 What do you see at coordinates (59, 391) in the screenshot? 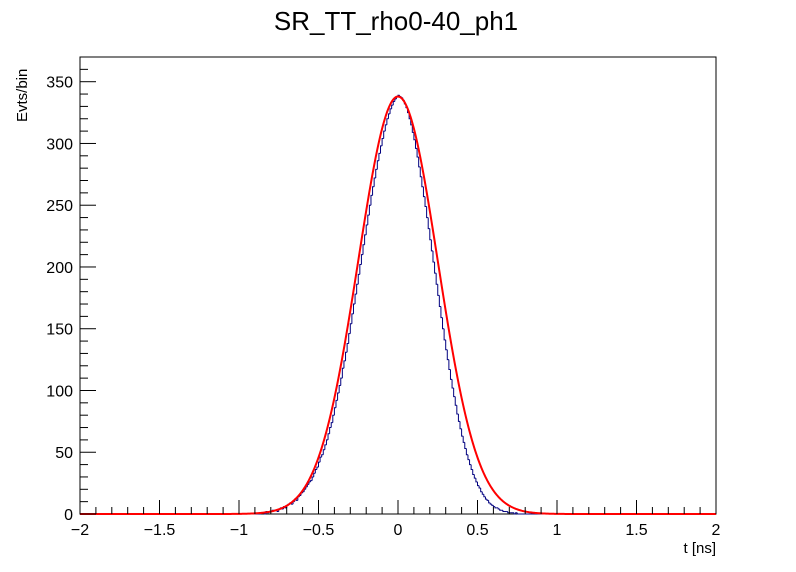
I see `y-tick-label: 100` at bounding box center [59, 391].